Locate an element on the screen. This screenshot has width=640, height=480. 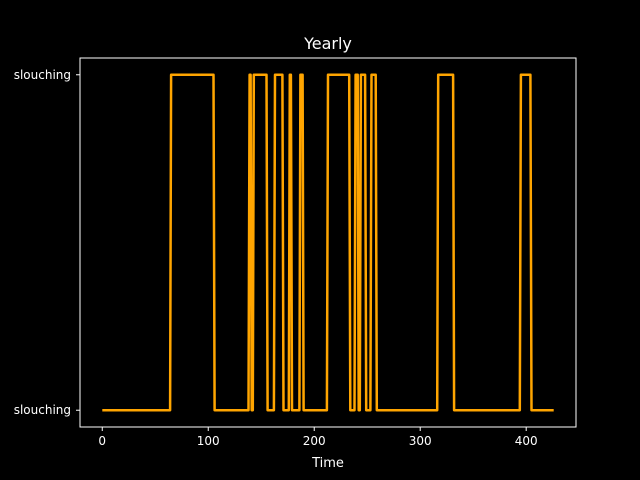
x-tick-label: 0 is located at coordinates (102, 441).